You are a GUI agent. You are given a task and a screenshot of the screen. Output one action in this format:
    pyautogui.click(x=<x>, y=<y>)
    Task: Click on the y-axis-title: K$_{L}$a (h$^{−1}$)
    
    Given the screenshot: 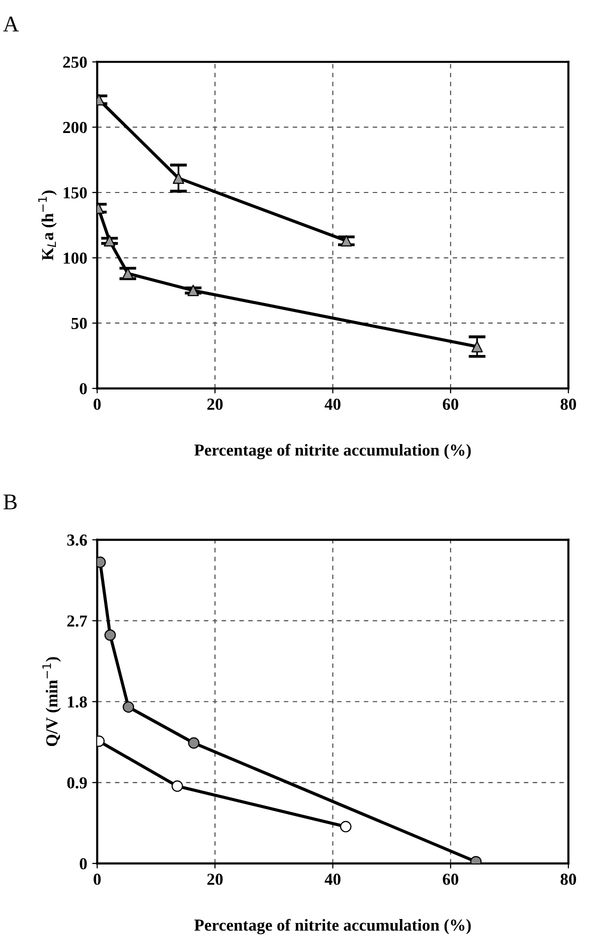 What is the action you would take?
    pyautogui.click(x=47, y=225)
    